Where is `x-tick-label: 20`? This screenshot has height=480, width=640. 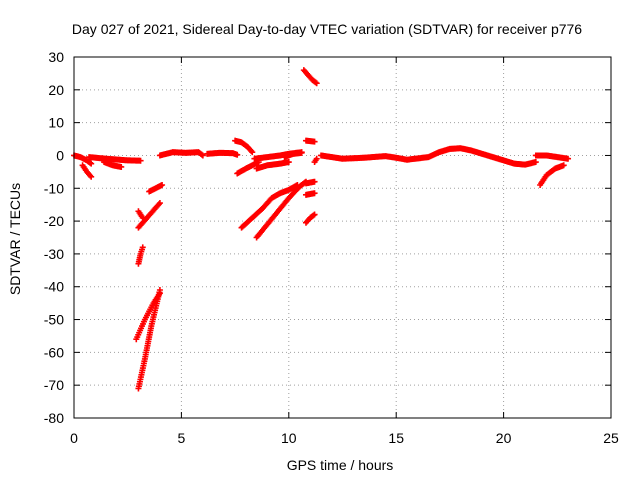
x-tick-label: 20 is located at coordinates (504, 438).